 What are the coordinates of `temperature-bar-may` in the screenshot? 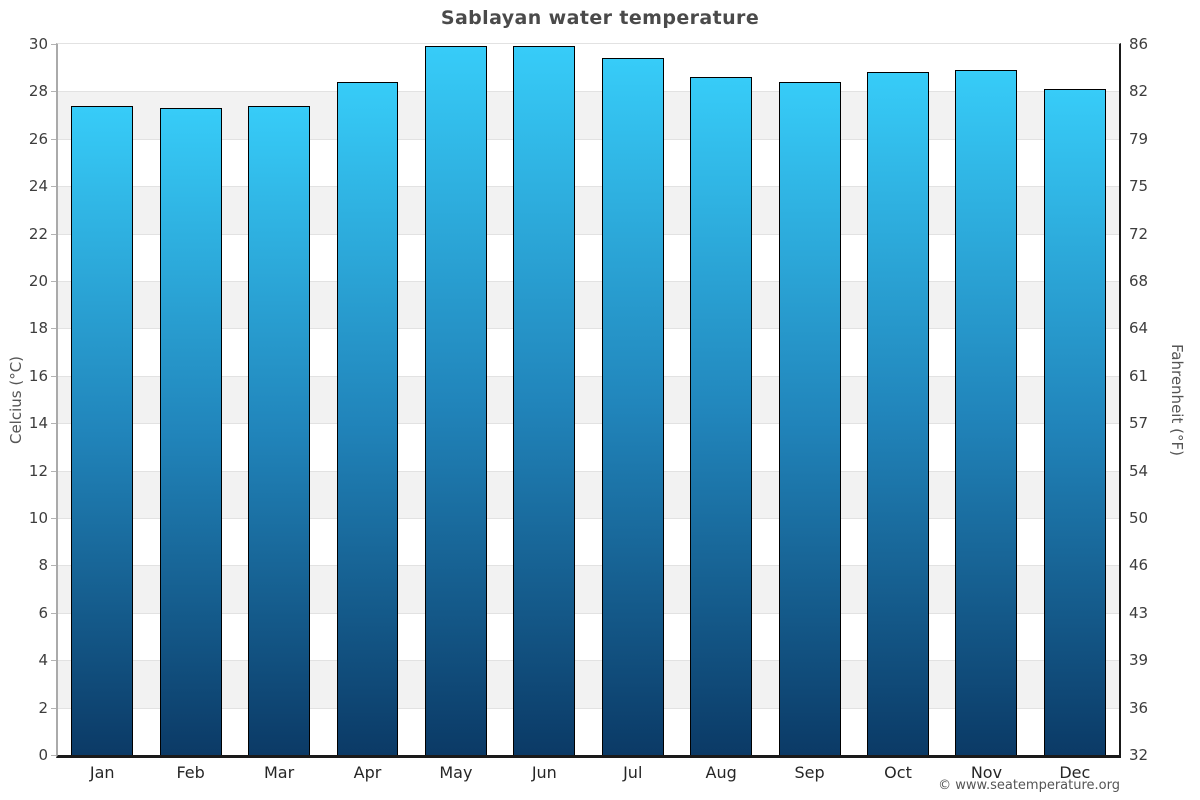 It's located at (455, 400).